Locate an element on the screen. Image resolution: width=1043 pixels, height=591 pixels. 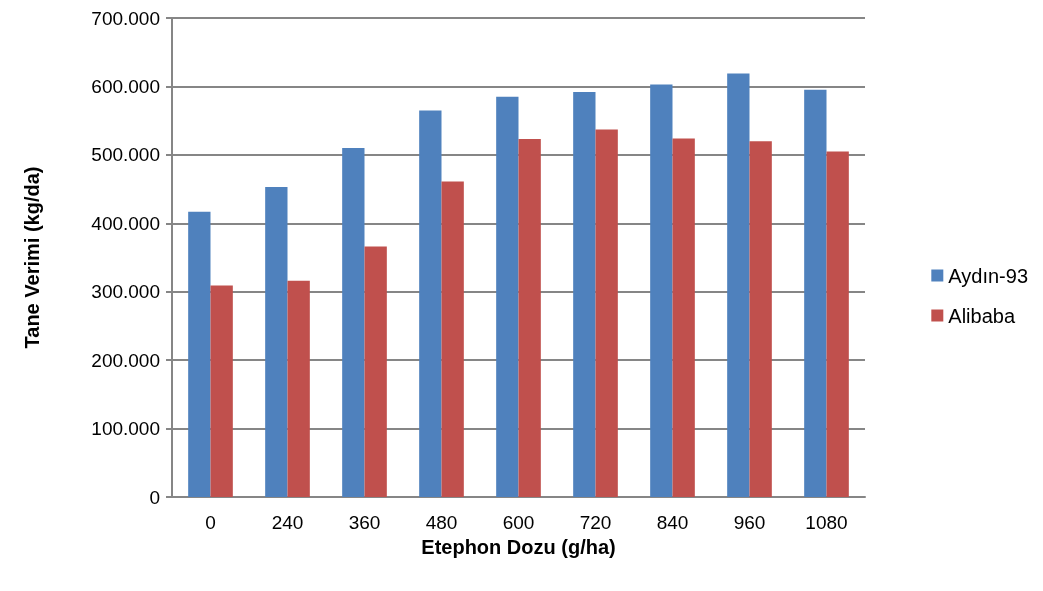
x-tick-label: 1080 is located at coordinates (826, 522).